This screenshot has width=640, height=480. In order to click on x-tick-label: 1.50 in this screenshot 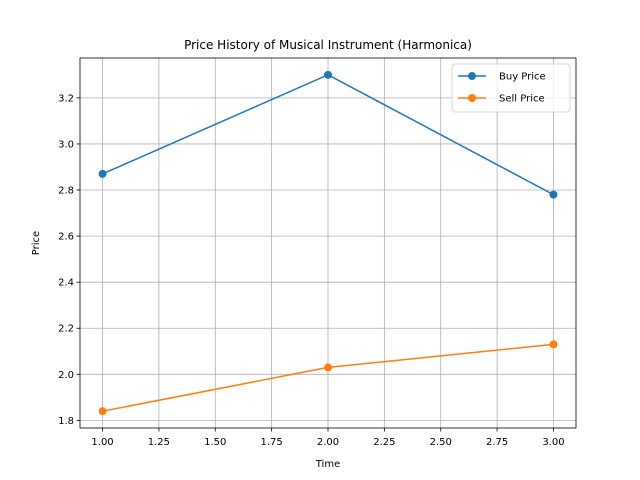, I will do `click(215, 442)`.